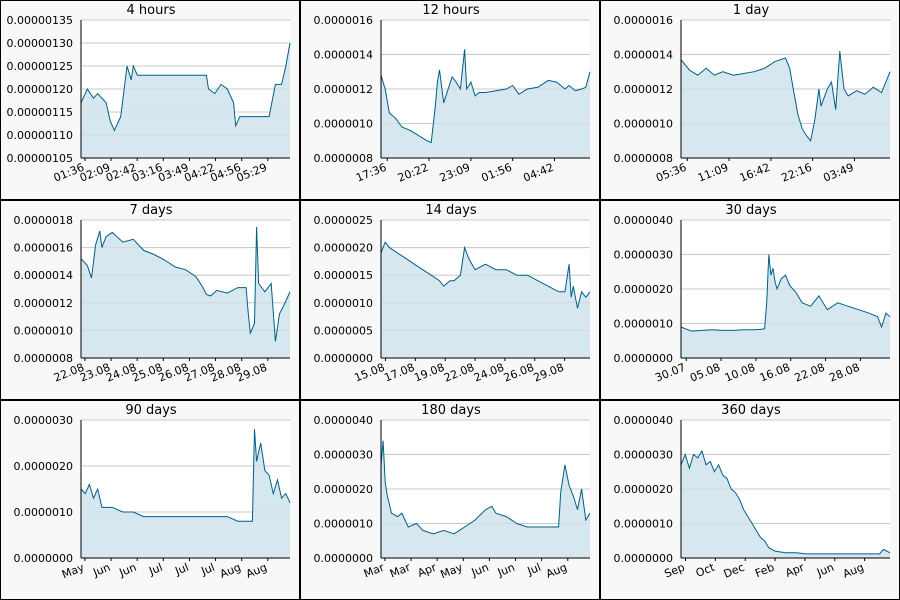  Describe the element at coordinates (751, 10) in the screenshot. I see `chart-title: 1 day` at that location.